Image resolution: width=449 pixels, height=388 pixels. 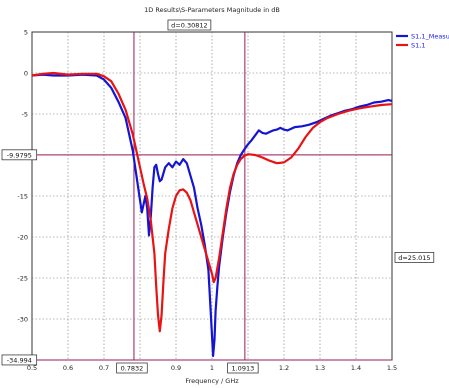 I want to click on delta-x-label: d=0.30812, so click(x=189, y=26).